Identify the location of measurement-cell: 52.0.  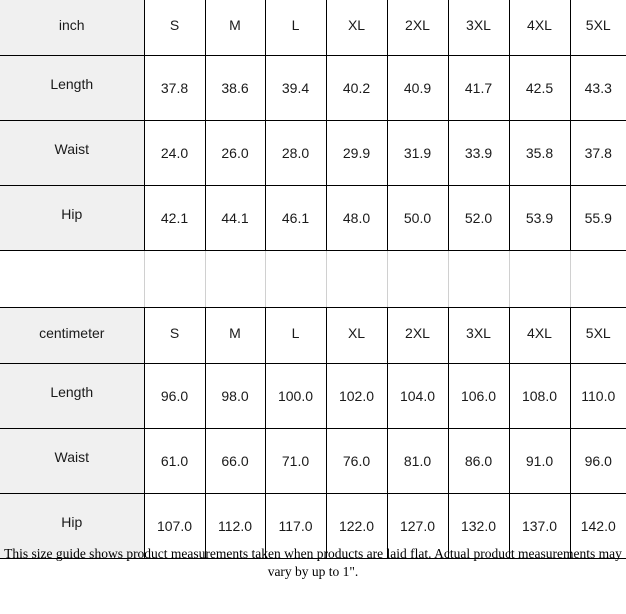
(478, 218).